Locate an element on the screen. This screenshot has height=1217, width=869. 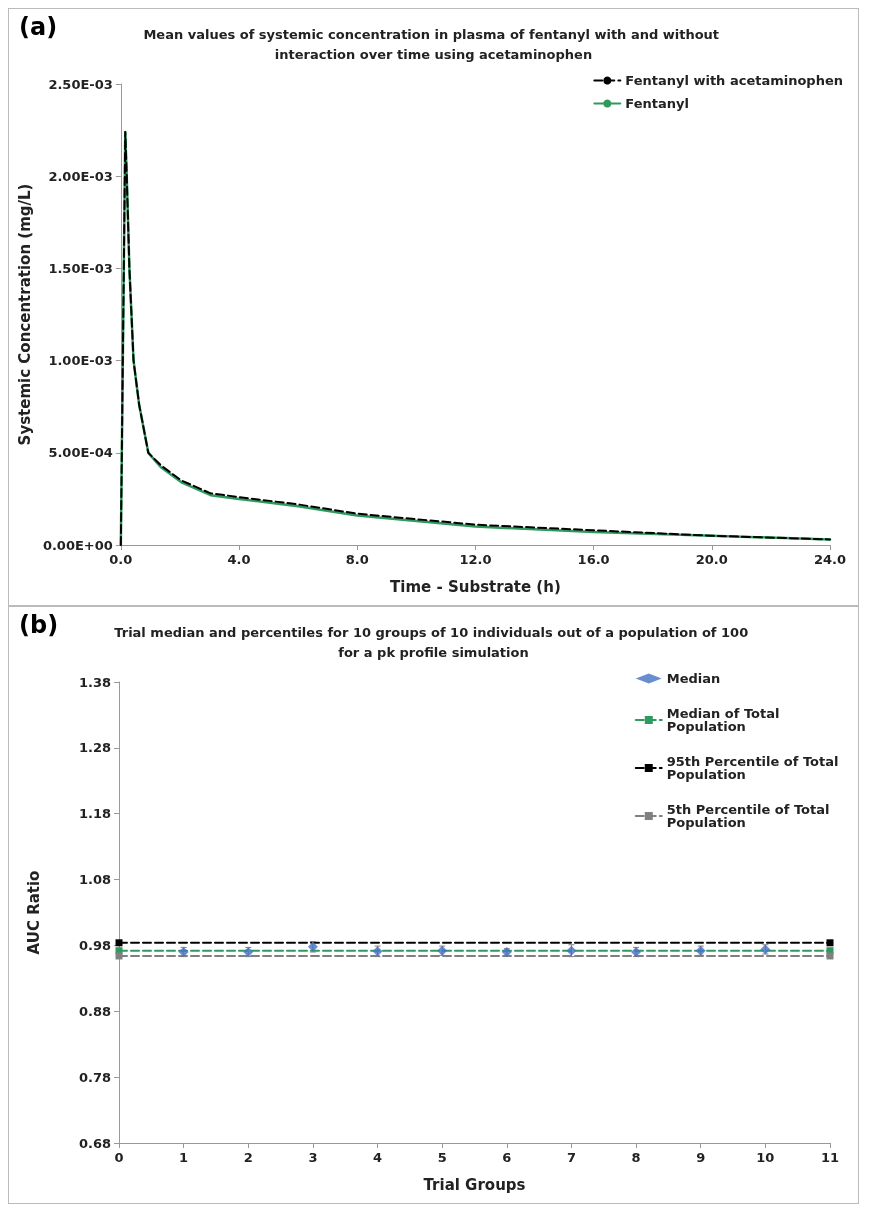
x-tick-label: 8 is located at coordinates (636, 1157).